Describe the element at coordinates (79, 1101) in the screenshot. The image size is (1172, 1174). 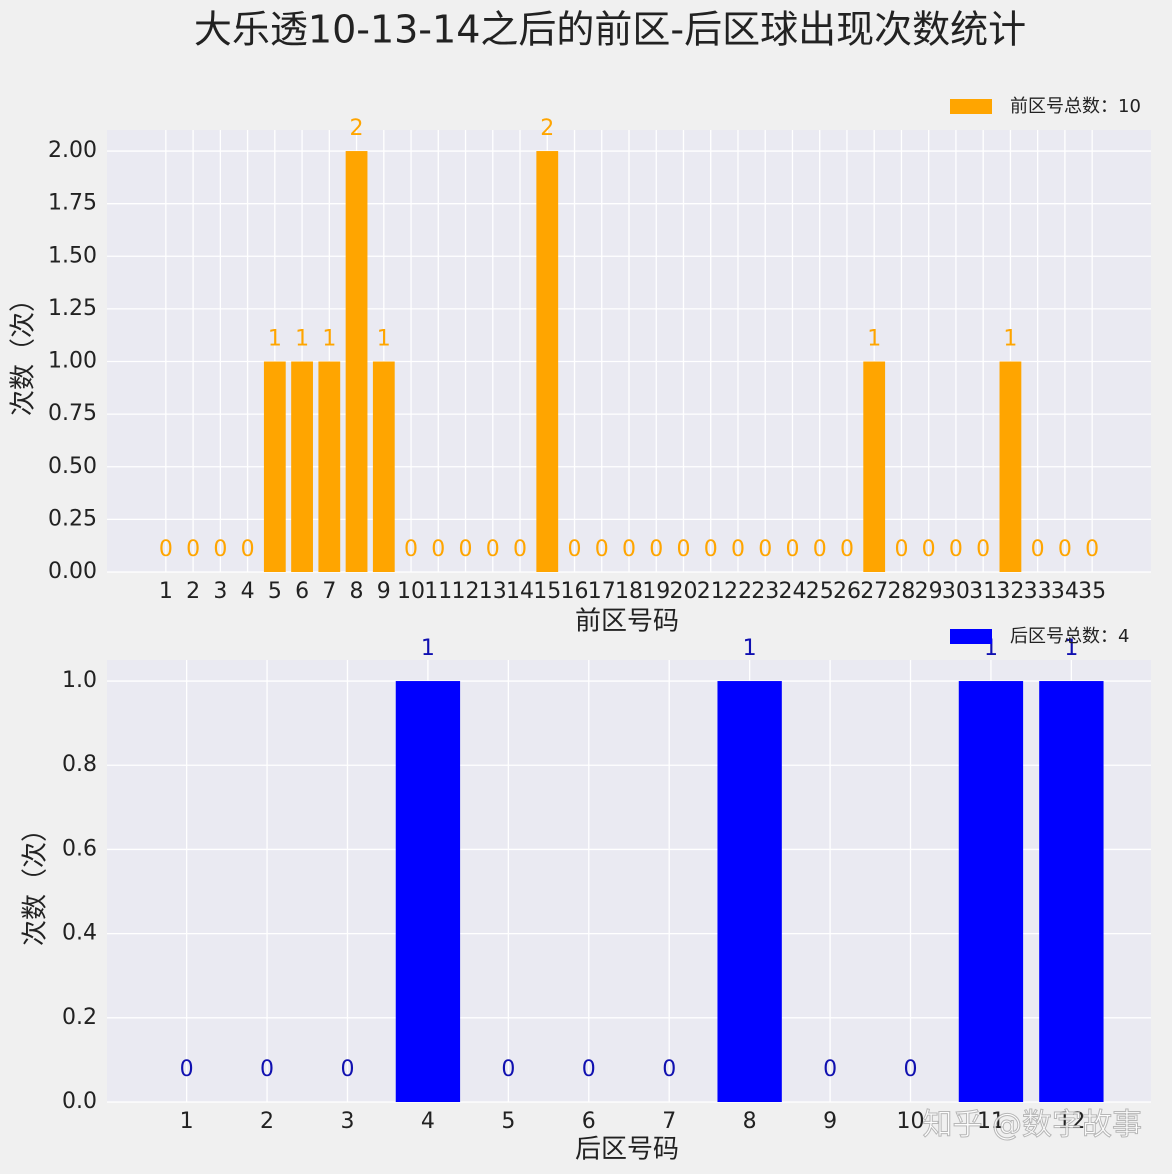
I see `y-tick-label: 0.0` at that location.